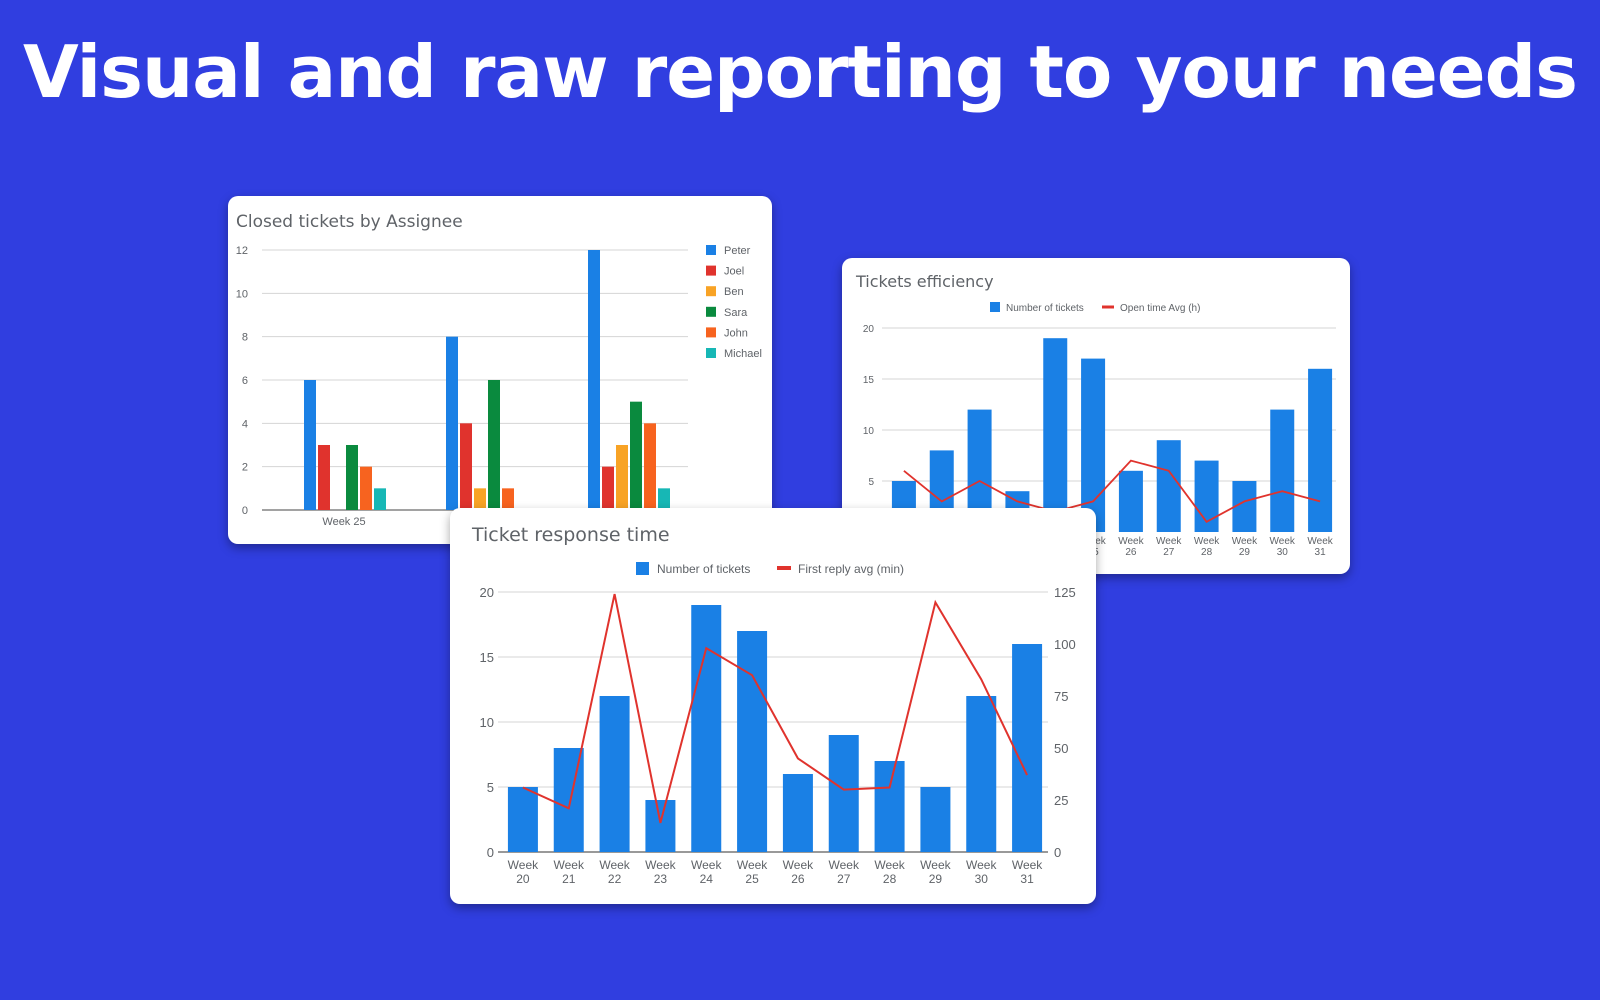 This screenshot has width=1600, height=1000. I want to click on y-tick-label: 4, so click(245, 424).